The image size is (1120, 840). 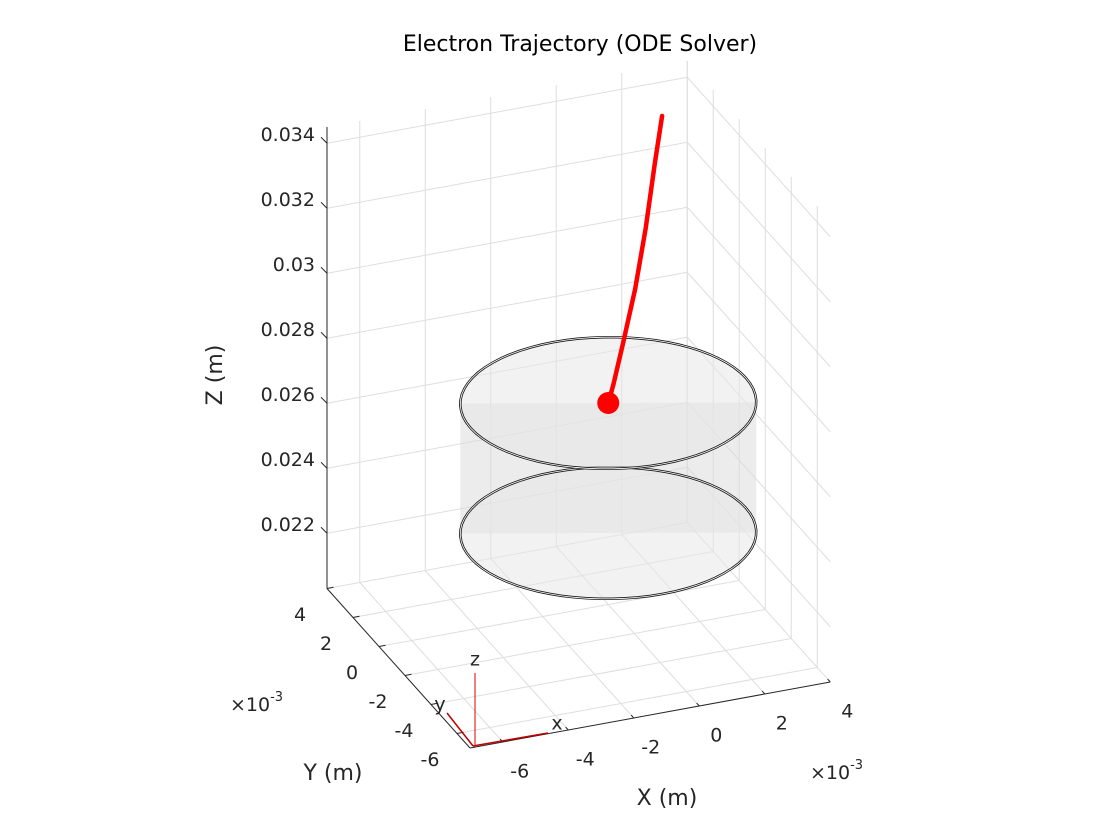 I want to click on z-axis-label: Z (m), so click(x=215, y=375).